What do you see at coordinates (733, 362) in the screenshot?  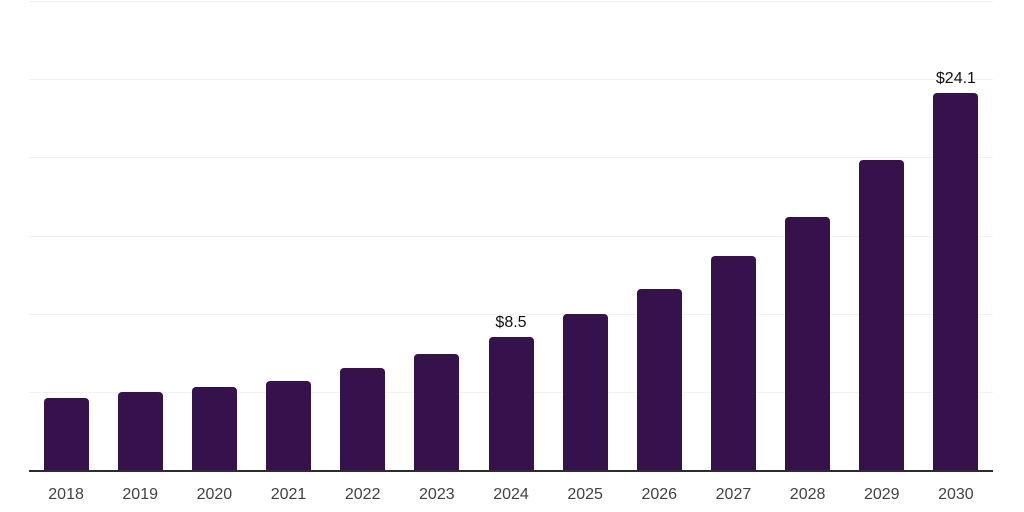 I see `bar-2027` at bounding box center [733, 362].